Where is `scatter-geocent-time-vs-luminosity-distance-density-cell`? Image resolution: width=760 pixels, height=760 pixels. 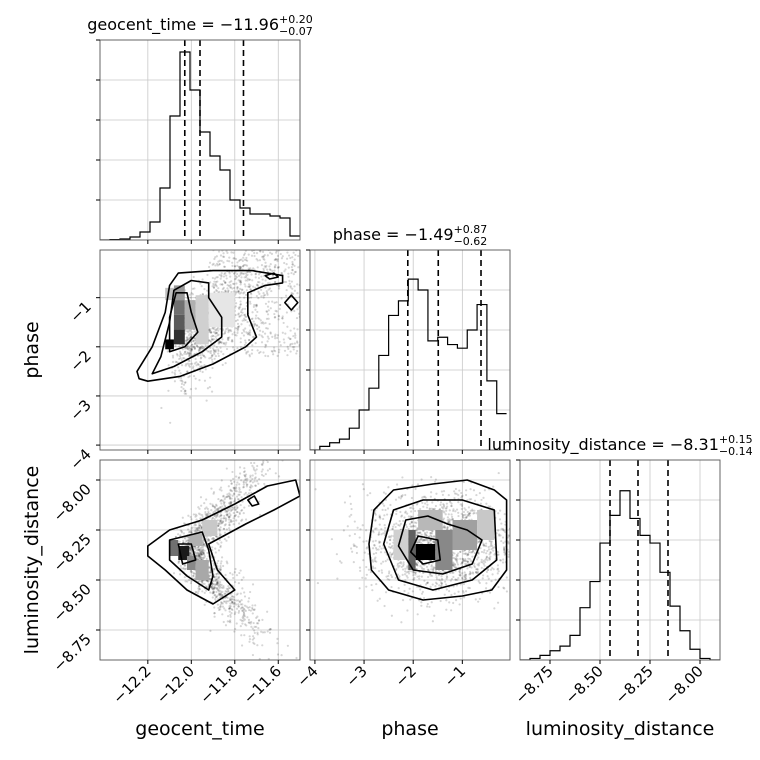
scatter-geocent-time-vs-luminosity-distance-density-cell is located at coordinates (196, 540).